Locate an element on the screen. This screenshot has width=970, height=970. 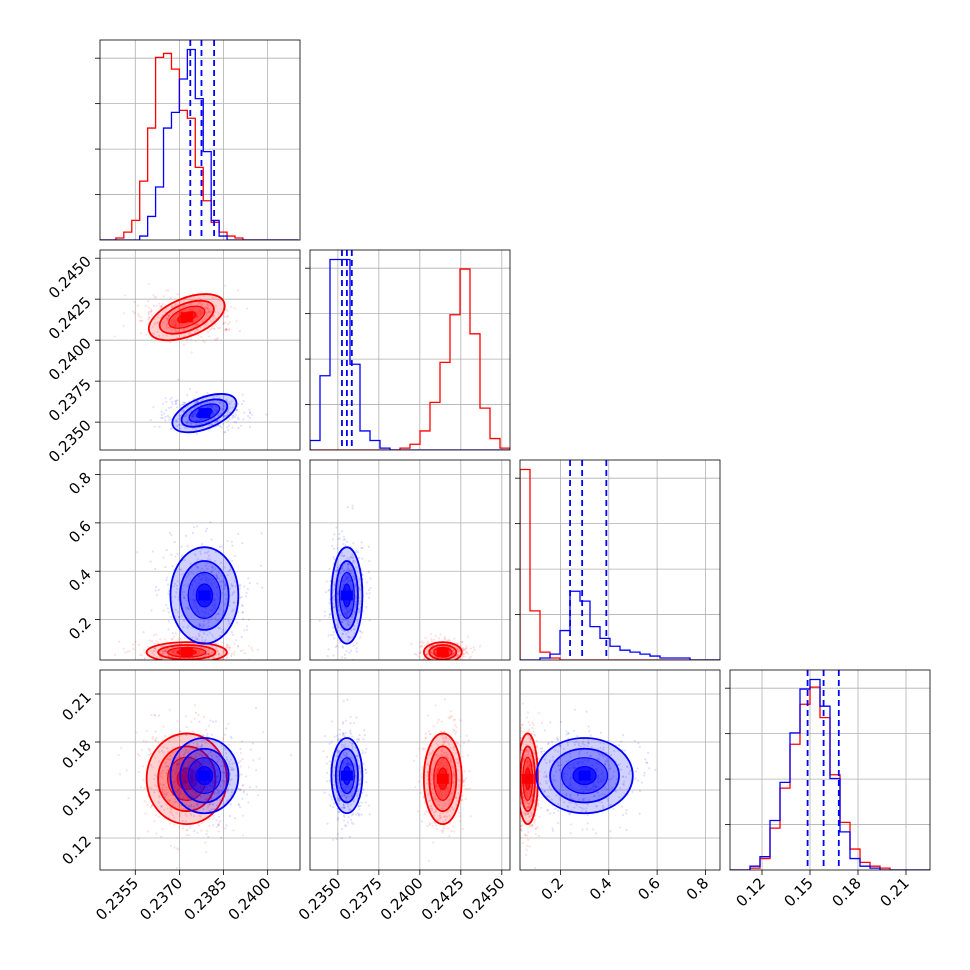
contour-blue is located at coordinates (204, 595).